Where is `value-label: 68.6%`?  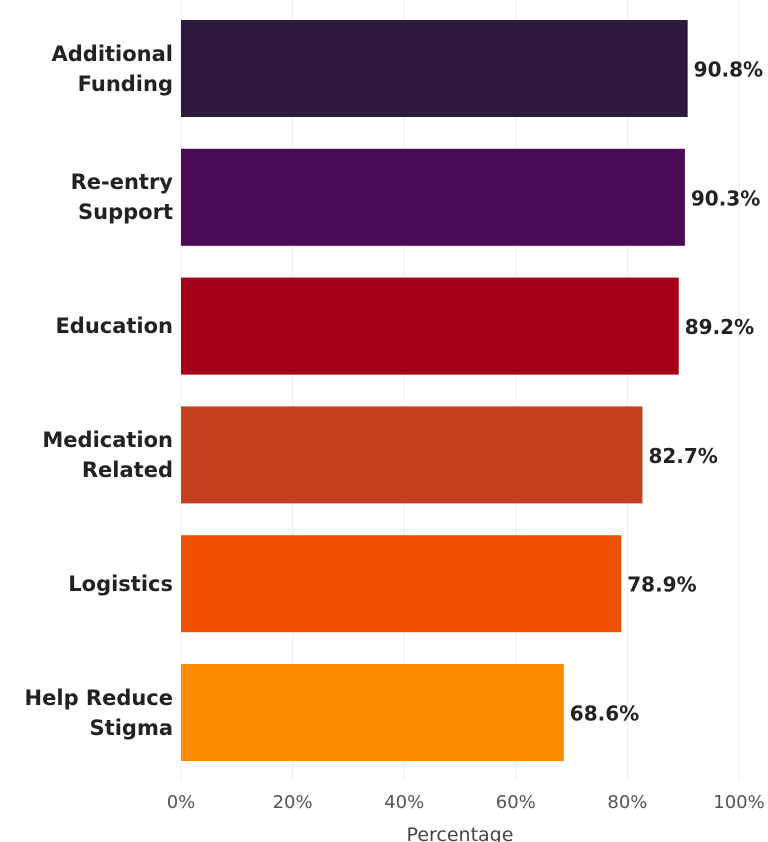
value-label: 68.6% is located at coordinates (604, 714).